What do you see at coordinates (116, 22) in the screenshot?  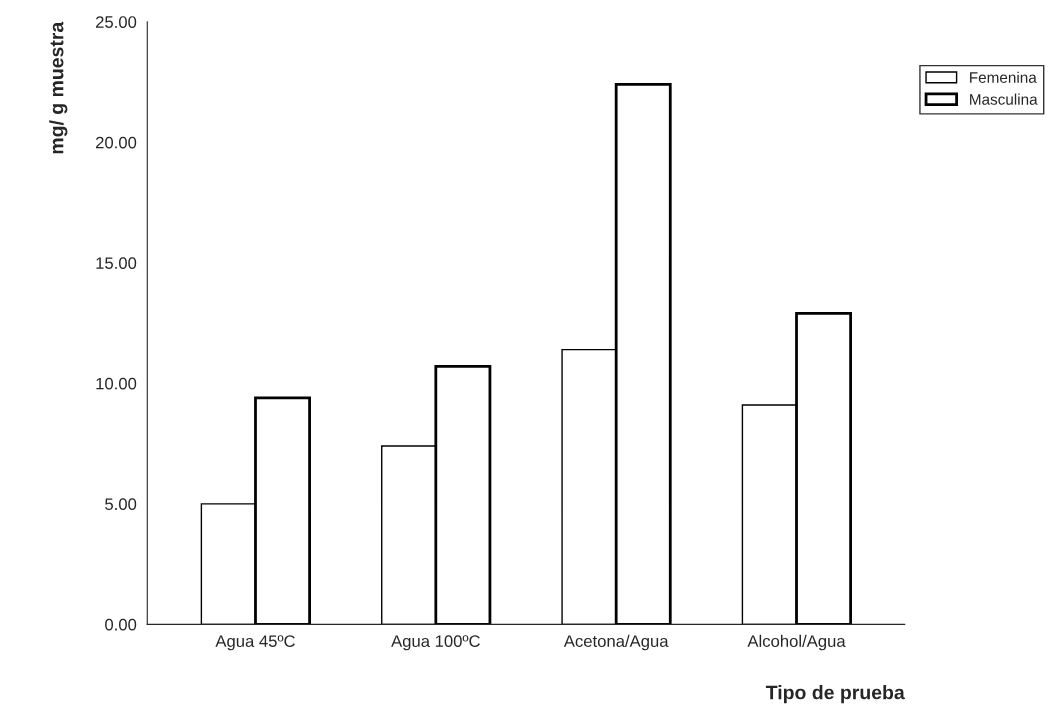 I see `y-tick-label: 25.00` at bounding box center [116, 22].